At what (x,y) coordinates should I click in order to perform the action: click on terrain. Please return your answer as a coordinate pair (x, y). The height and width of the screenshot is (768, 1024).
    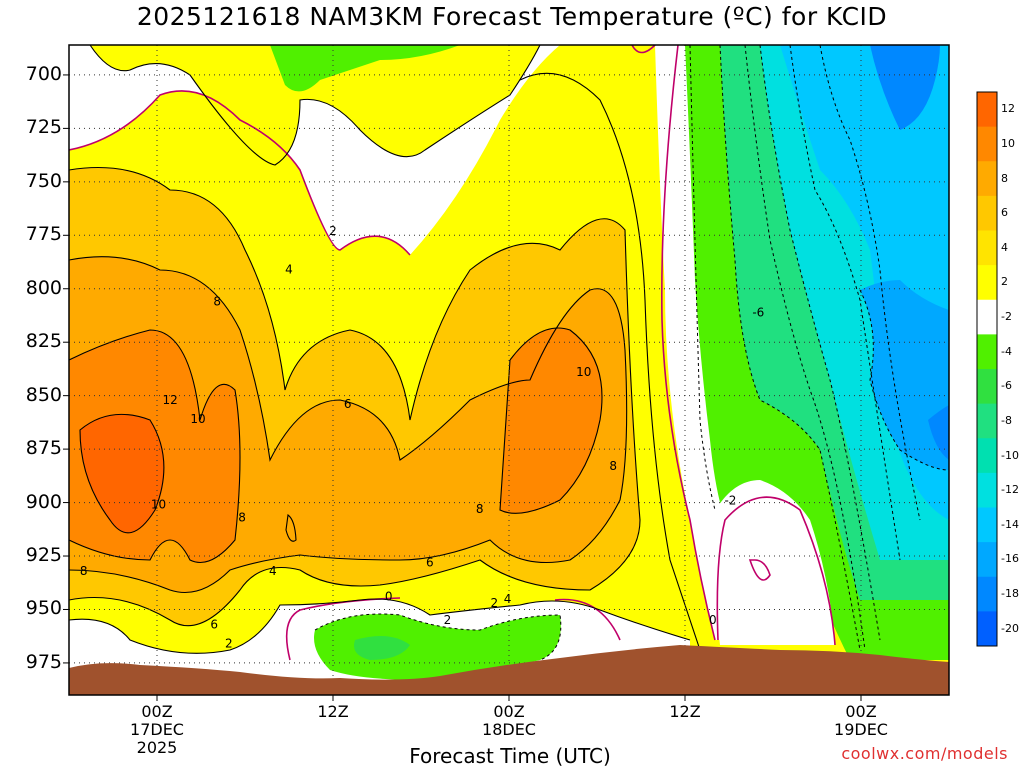
    Looking at the image, I should click on (509, 670).